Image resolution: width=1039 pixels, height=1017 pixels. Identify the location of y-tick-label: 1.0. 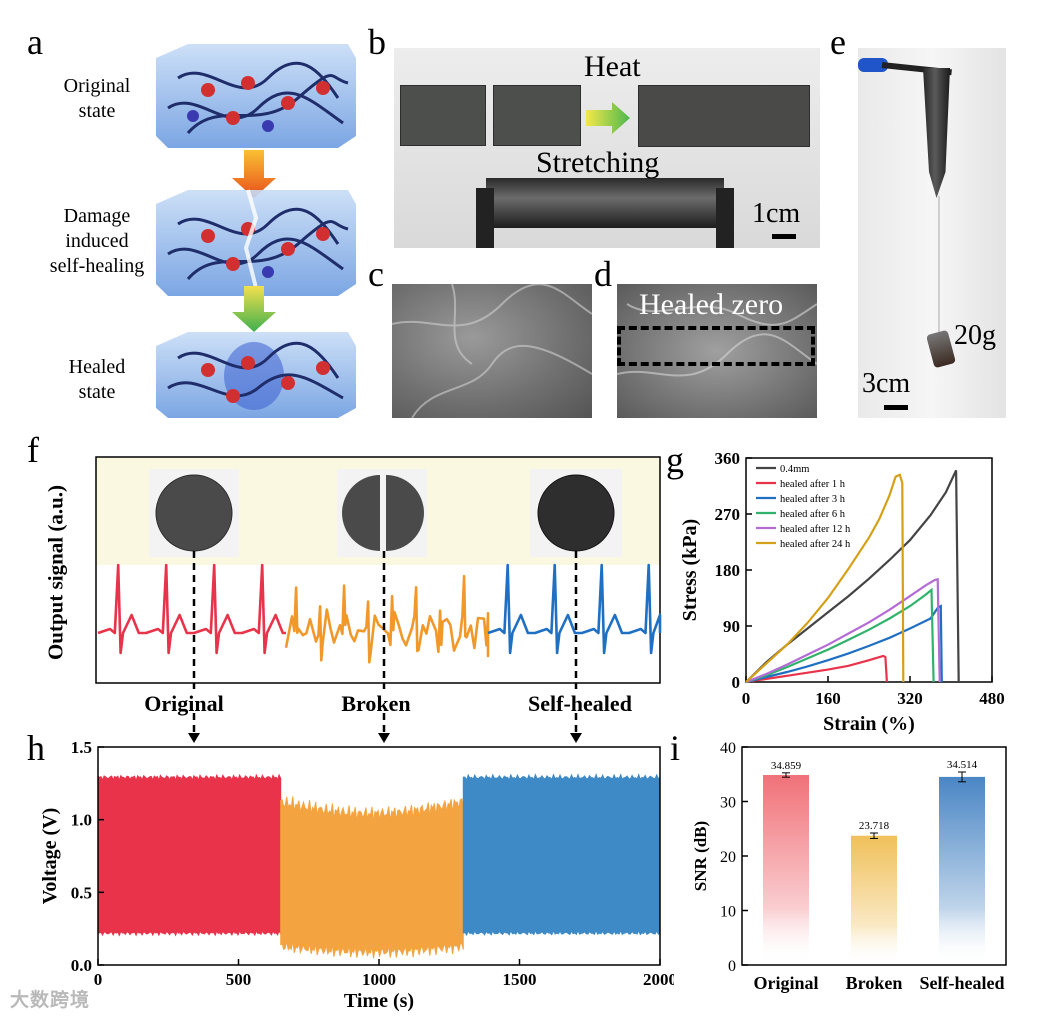
(81, 820).